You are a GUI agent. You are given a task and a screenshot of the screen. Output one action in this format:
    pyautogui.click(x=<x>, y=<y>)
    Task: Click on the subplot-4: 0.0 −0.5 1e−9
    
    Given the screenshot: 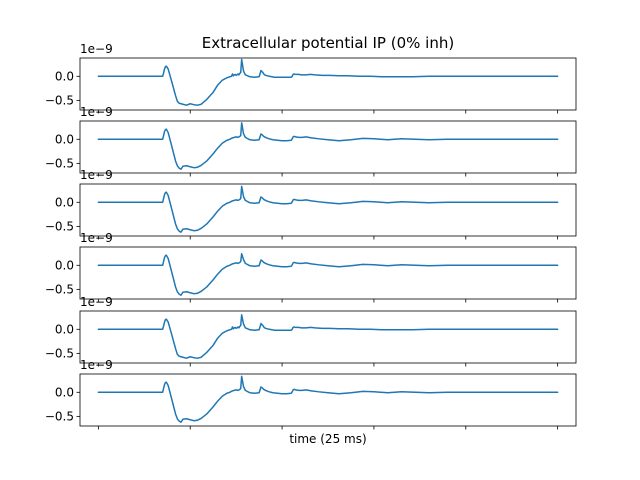 What is the action you would take?
    pyautogui.click(x=311, y=267)
    